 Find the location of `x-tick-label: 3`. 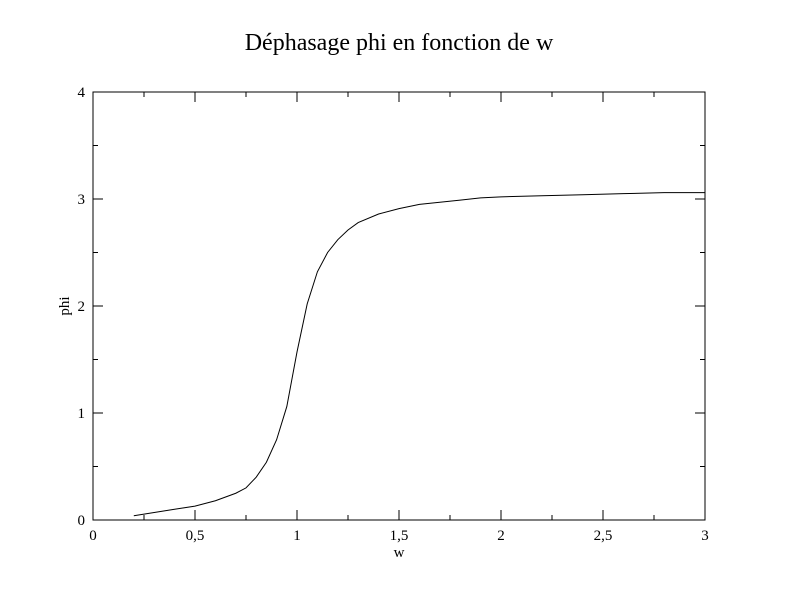

x-tick-label: 3 is located at coordinates (705, 536).